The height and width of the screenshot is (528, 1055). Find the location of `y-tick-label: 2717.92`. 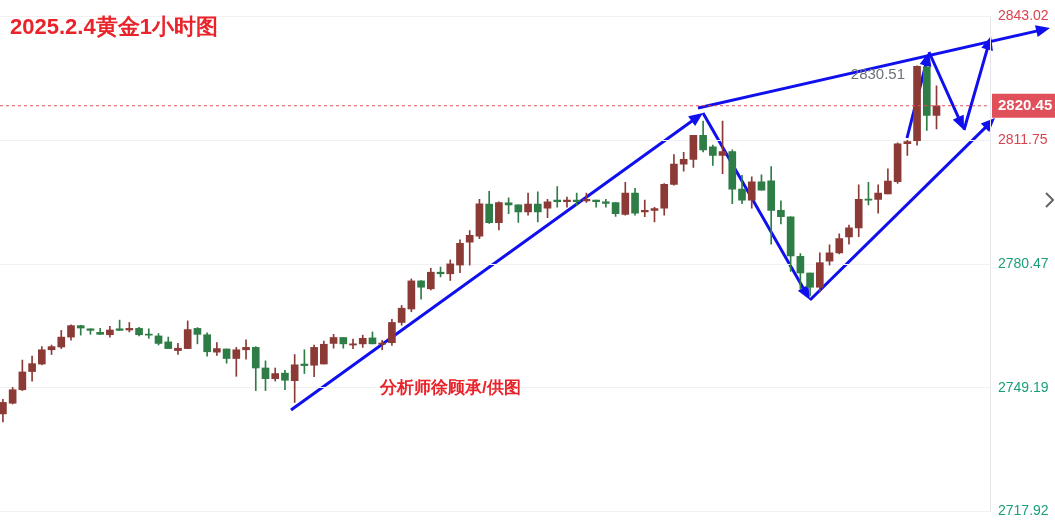

y-tick-label: 2717.92 is located at coordinates (1023, 510).